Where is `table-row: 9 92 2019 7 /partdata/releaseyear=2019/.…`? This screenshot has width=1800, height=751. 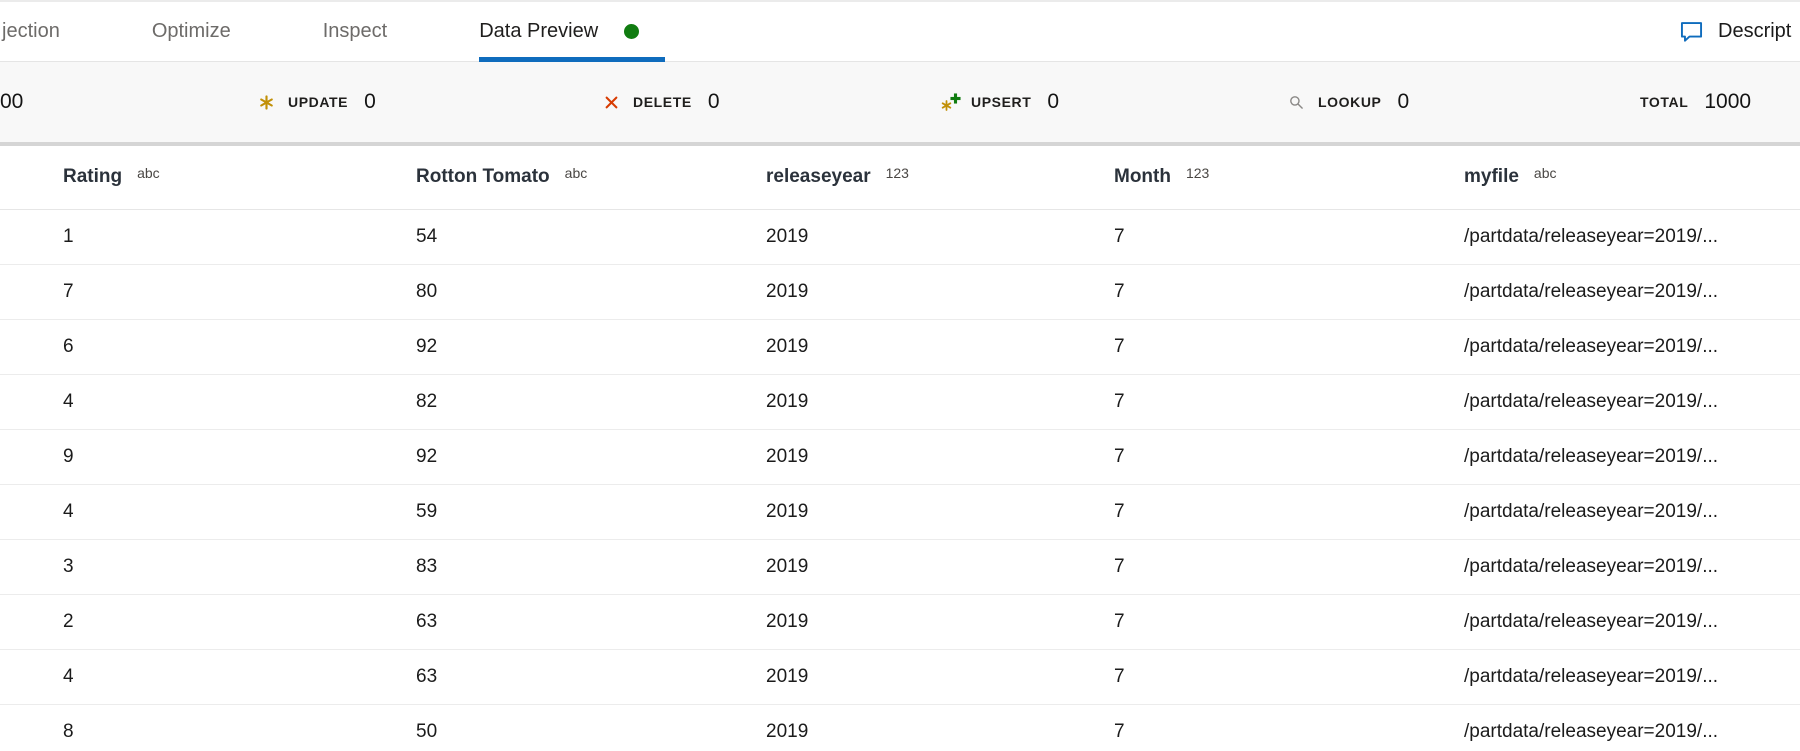
table-row: 9 92 2019 7 /partdata/releaseyear=2019/.… is located at coordinates (900, 457).